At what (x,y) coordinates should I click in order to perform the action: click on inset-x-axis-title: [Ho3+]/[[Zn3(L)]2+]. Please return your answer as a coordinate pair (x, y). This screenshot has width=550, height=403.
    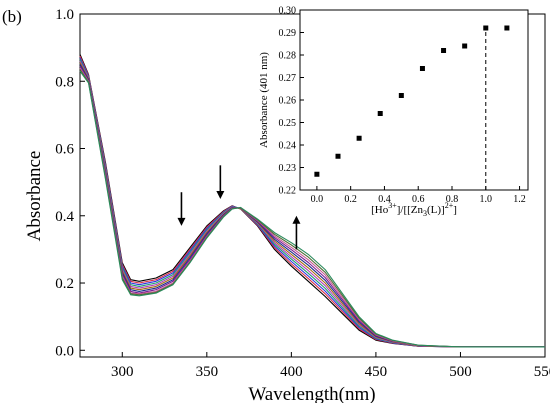
    Looking at the image, I should click on (414, 209).